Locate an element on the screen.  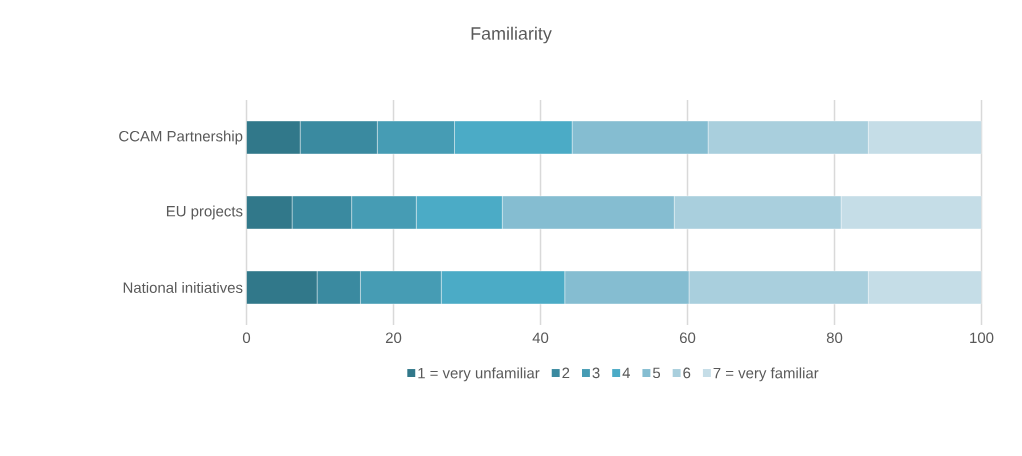
x-tick-label: 0 is located at coordinates (246, 338).